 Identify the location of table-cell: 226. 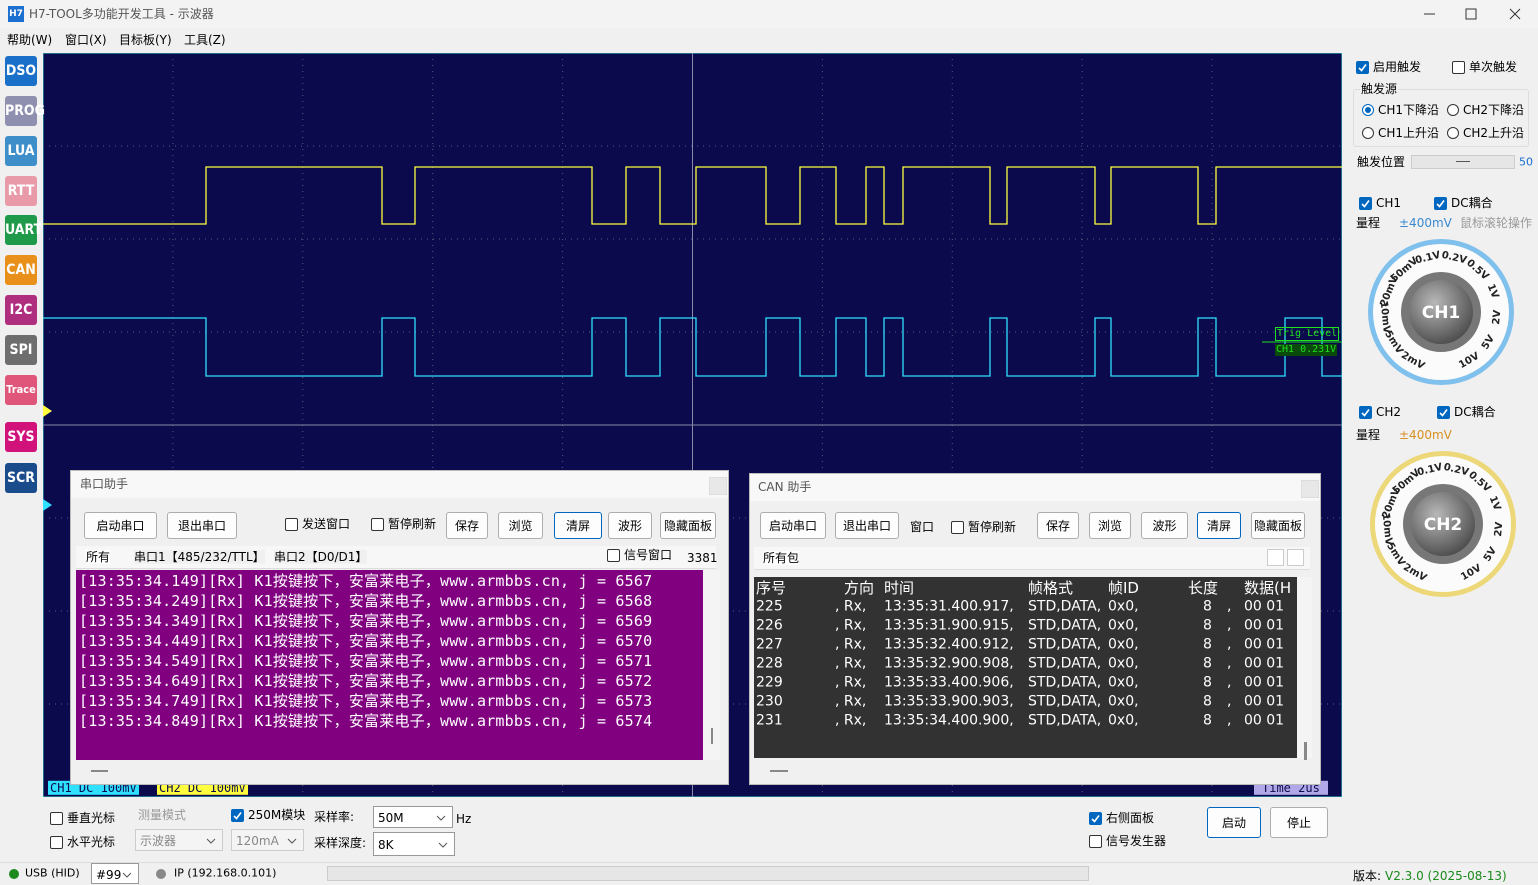
(769, 625).